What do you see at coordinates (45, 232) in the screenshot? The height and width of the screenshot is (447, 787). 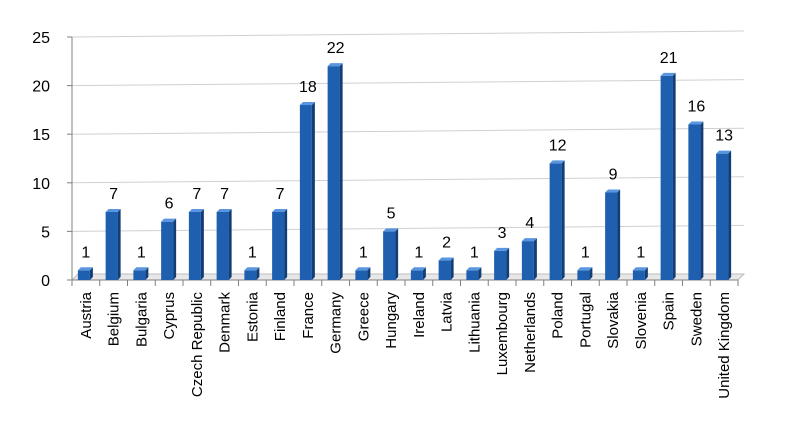 I see `y-tick-label: 5` at bounding box center [45, 232].